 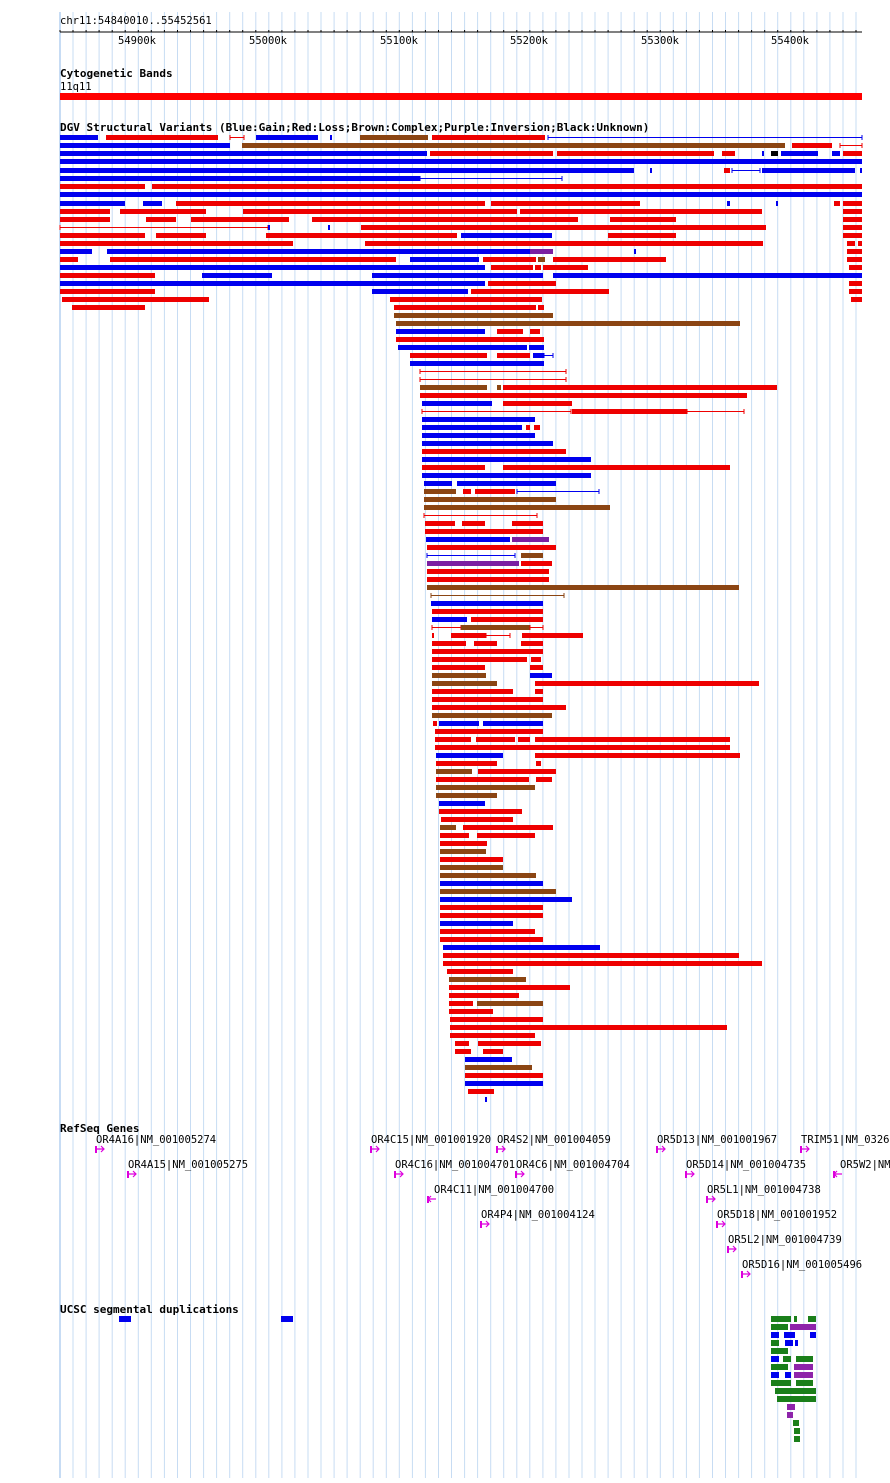 What do you see at coordinates (791, 1407) in the screenshot?
I see `segdup-feature-purple` at bounding box center [791, 1407].